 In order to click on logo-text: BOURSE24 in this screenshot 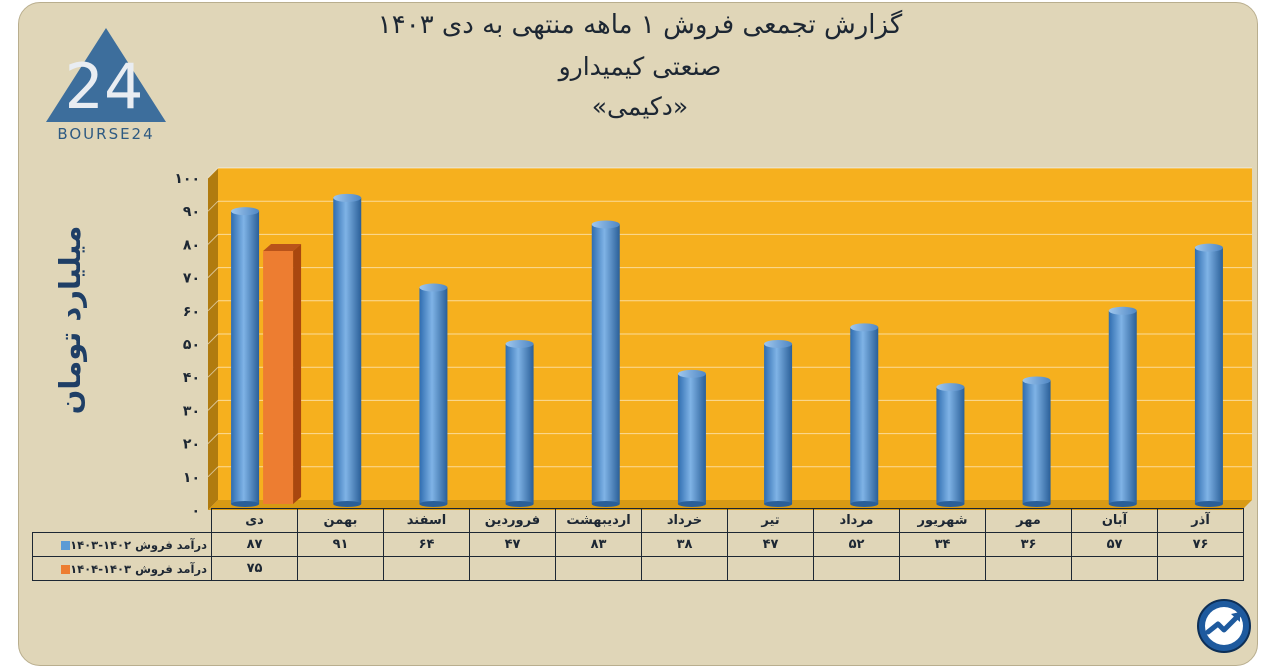, I will do `click(106, 134)`.